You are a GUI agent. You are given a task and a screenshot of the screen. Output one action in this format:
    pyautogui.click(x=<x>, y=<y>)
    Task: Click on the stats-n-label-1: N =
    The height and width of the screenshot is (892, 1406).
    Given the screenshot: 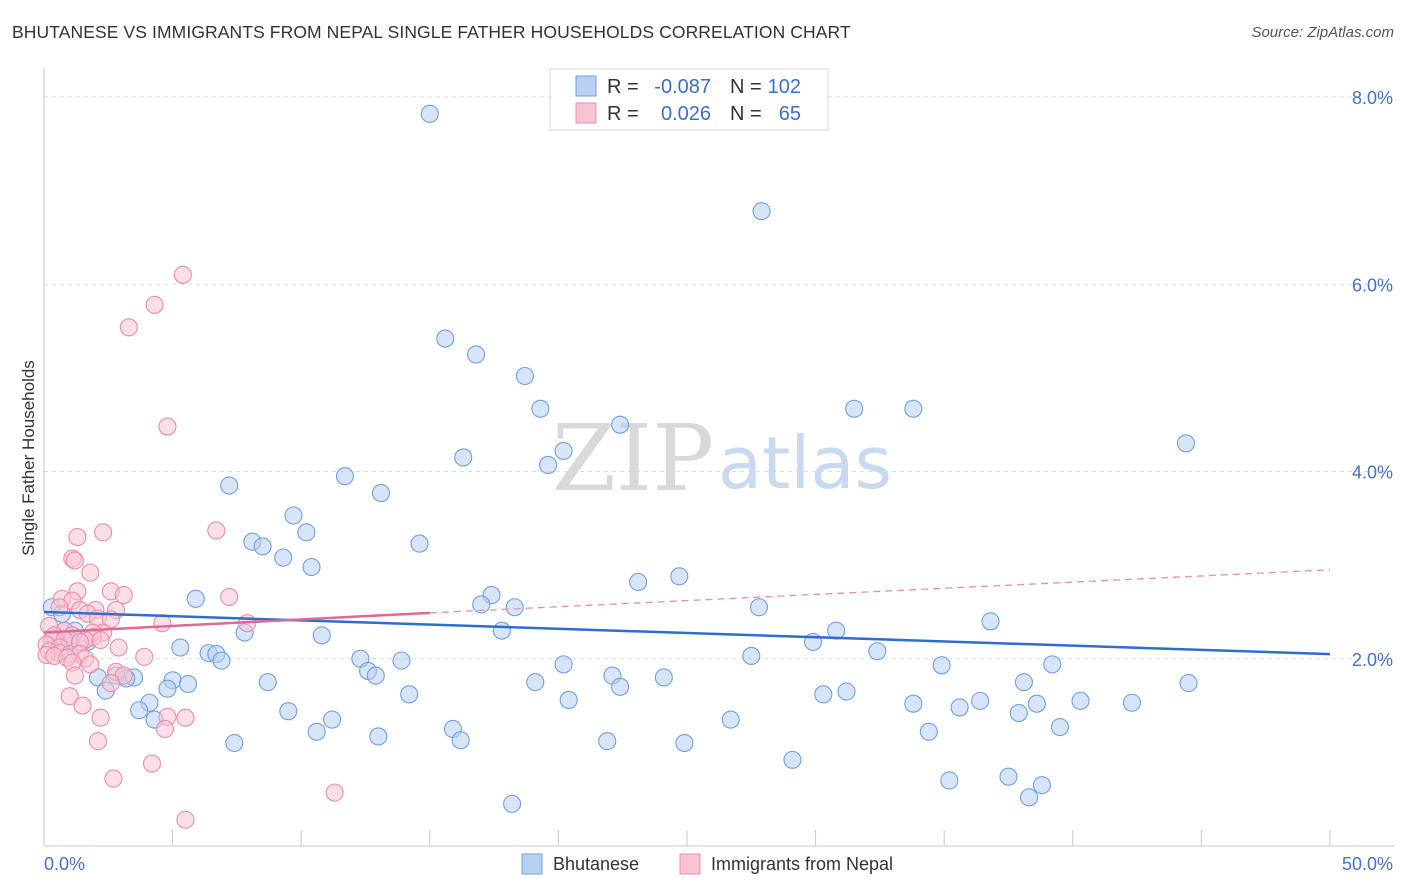 What is the action you would take?
    pyautogui.click(x=746, y=87)
    